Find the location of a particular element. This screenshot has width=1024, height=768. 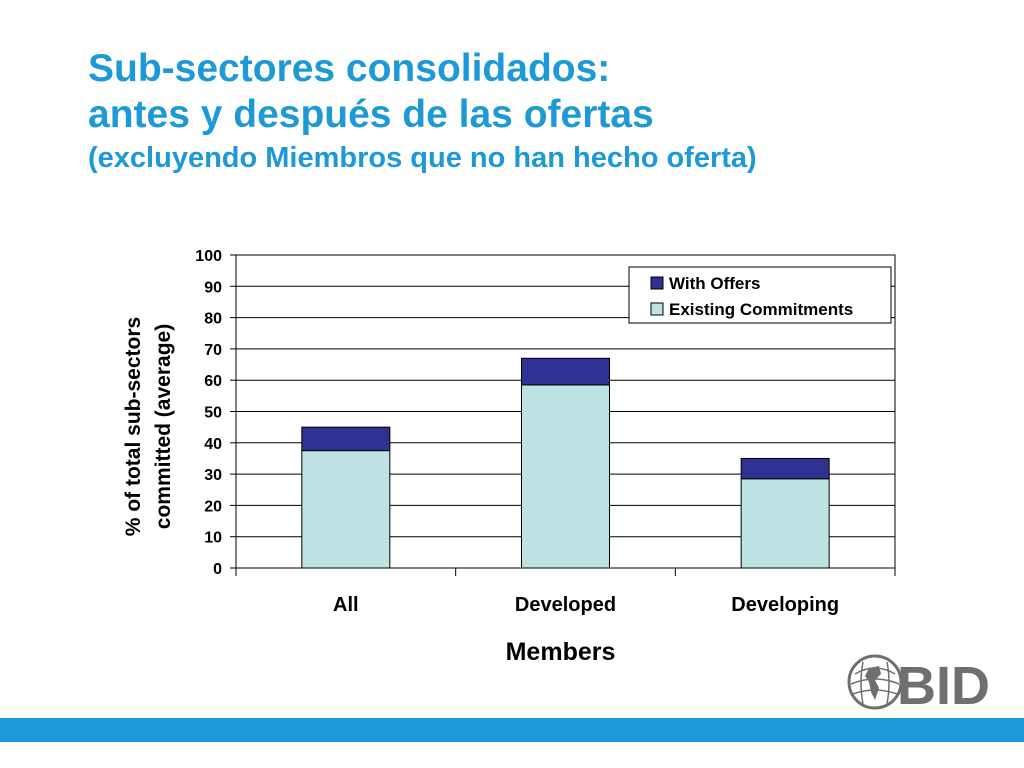

y-tick-label: 50 is located at coordinates (213, 413).